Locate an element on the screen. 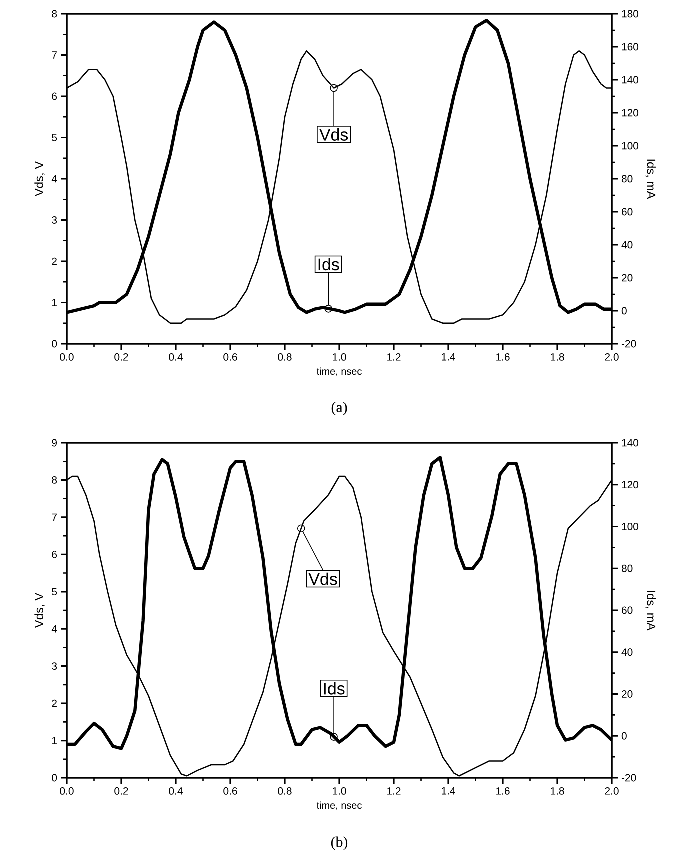 The width and height of the screenshot is (676, 867). text: (b) is located at coordinates (339, 843).